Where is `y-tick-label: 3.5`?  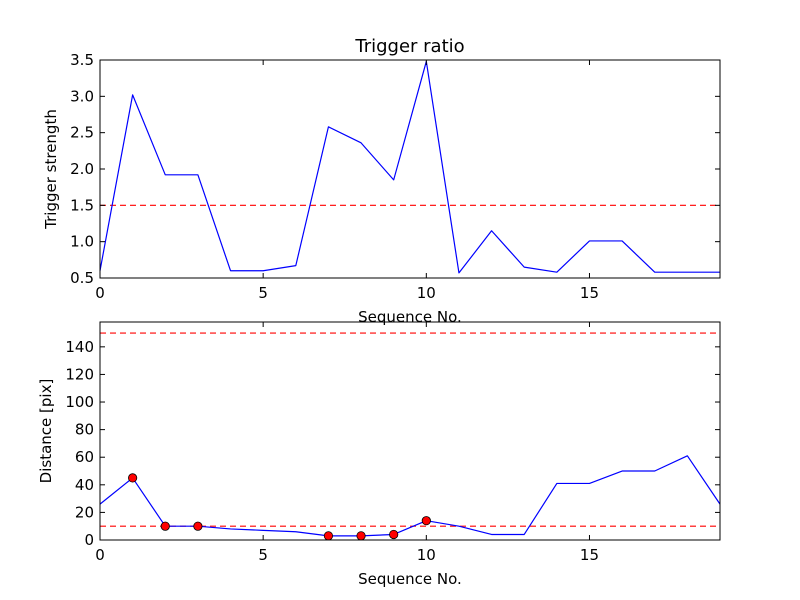 y-tick-label: 3.5 is located at coordinates (82, 60).